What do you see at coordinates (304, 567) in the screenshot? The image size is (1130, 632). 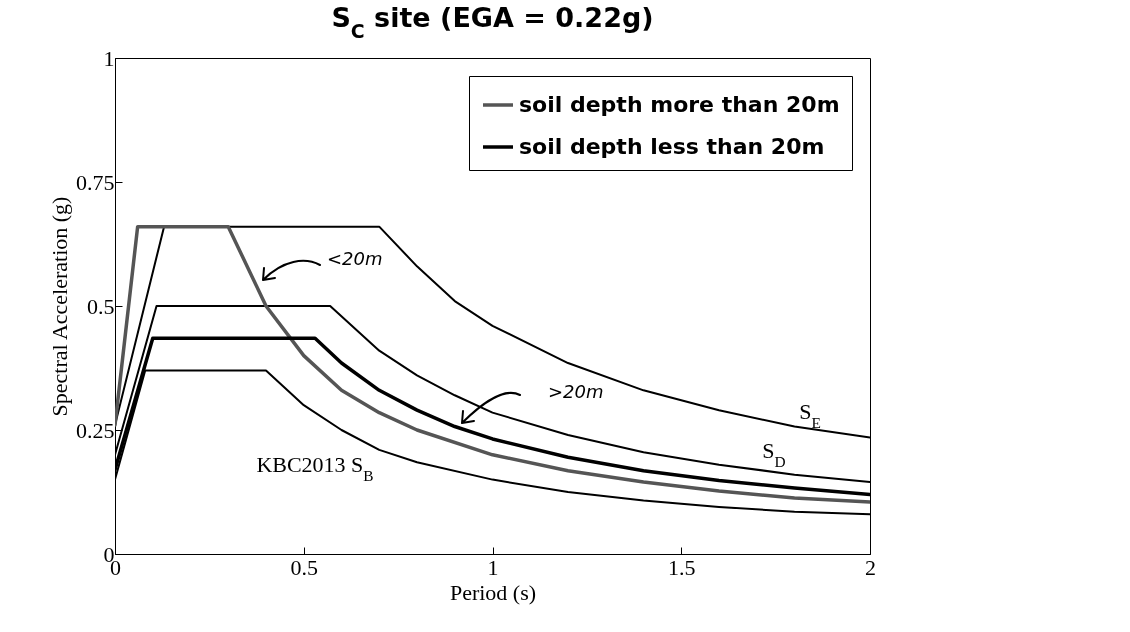 I see `x-tick-label: 0.5` at bounding box center [304, 567].